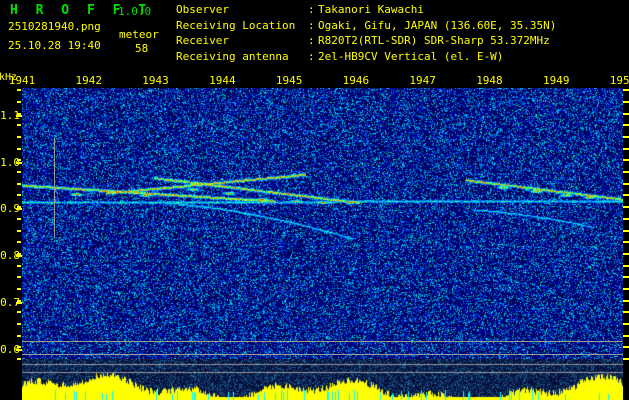 The height and width of the screenshot is (400, 629). I want to click on meteor-count-value: 58, so click(142, 48).